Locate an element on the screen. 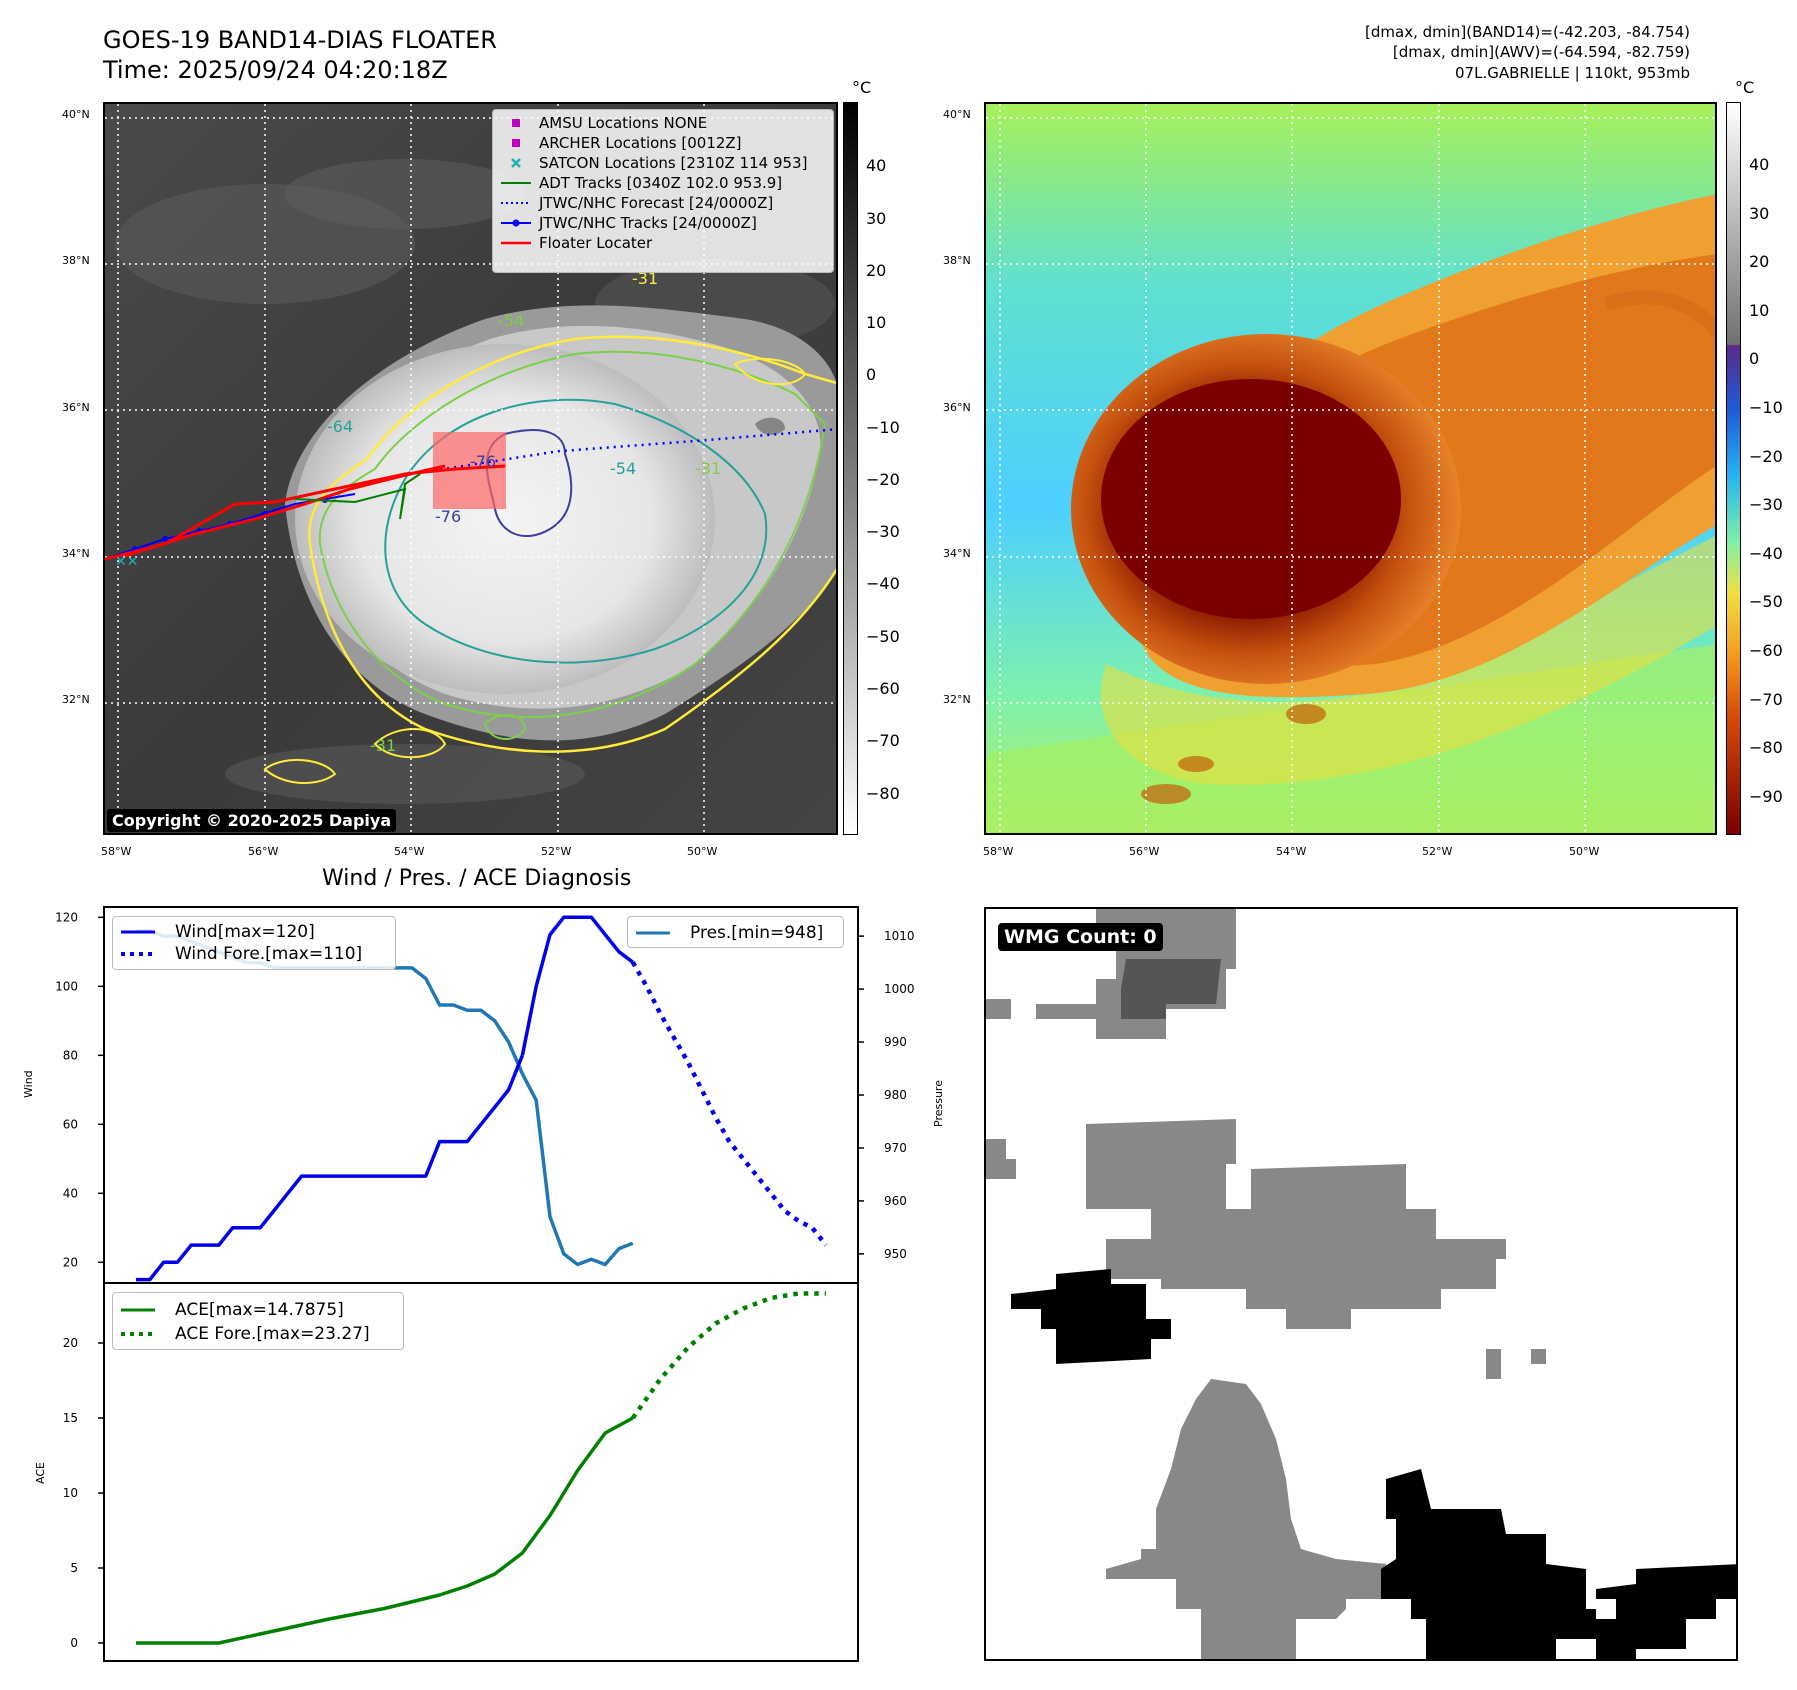 The height and width of the screenshot is (1690, 1797). line-dot-icon is located at coordinates (516, 223).